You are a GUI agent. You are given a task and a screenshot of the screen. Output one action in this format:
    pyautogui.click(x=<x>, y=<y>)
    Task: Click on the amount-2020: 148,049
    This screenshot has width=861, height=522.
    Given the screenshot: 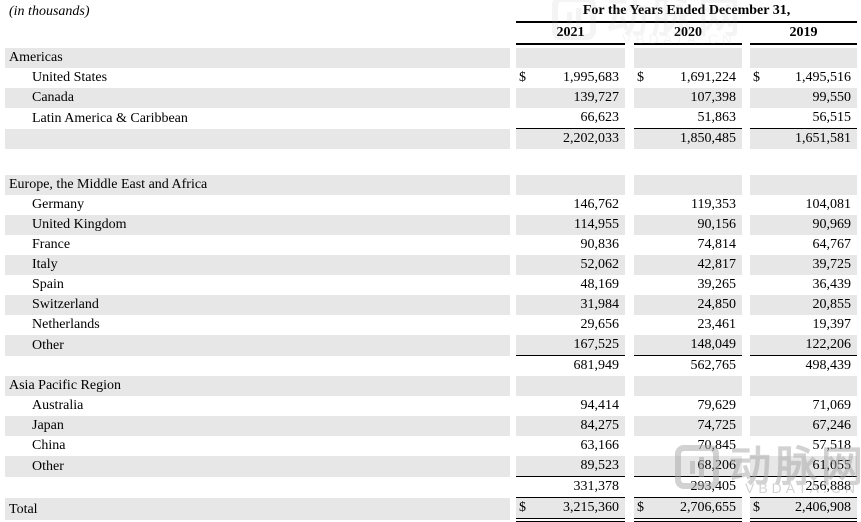 What is the action you would take?
    pyautogui.click(x=713, y=344)
    